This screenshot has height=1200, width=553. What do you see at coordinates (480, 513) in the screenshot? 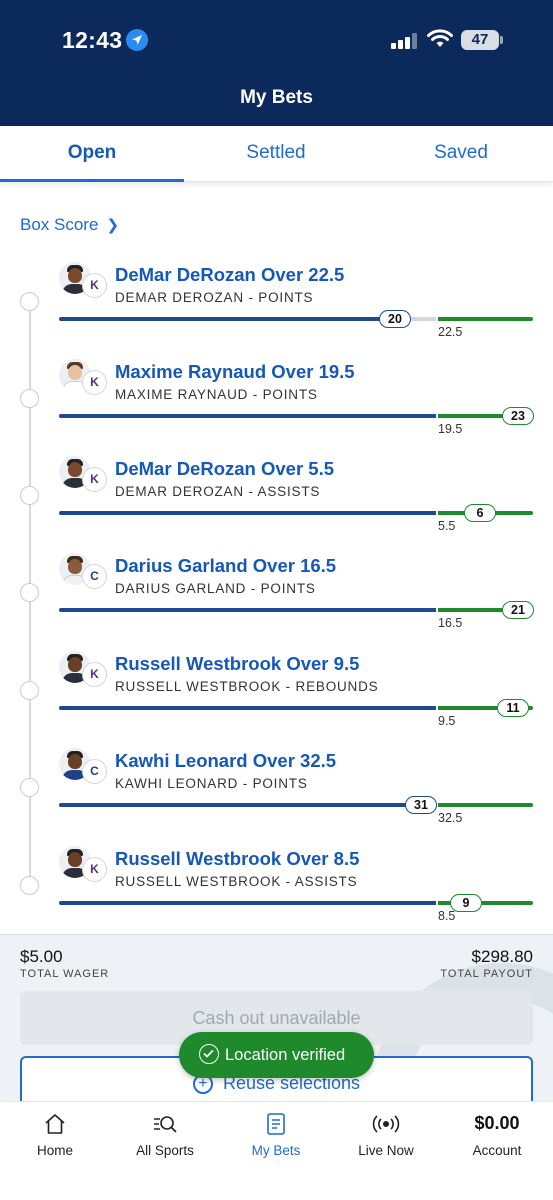
I see `current-stat-pill: 6` at bounding box center [480, 513].